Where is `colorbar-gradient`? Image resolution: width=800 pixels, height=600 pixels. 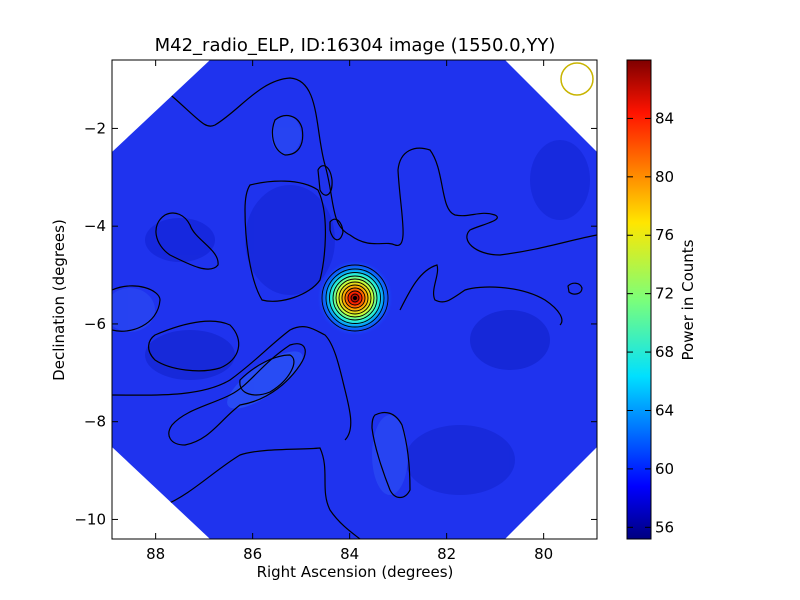
colorbar-gradient is located at coordinates (639, 299).